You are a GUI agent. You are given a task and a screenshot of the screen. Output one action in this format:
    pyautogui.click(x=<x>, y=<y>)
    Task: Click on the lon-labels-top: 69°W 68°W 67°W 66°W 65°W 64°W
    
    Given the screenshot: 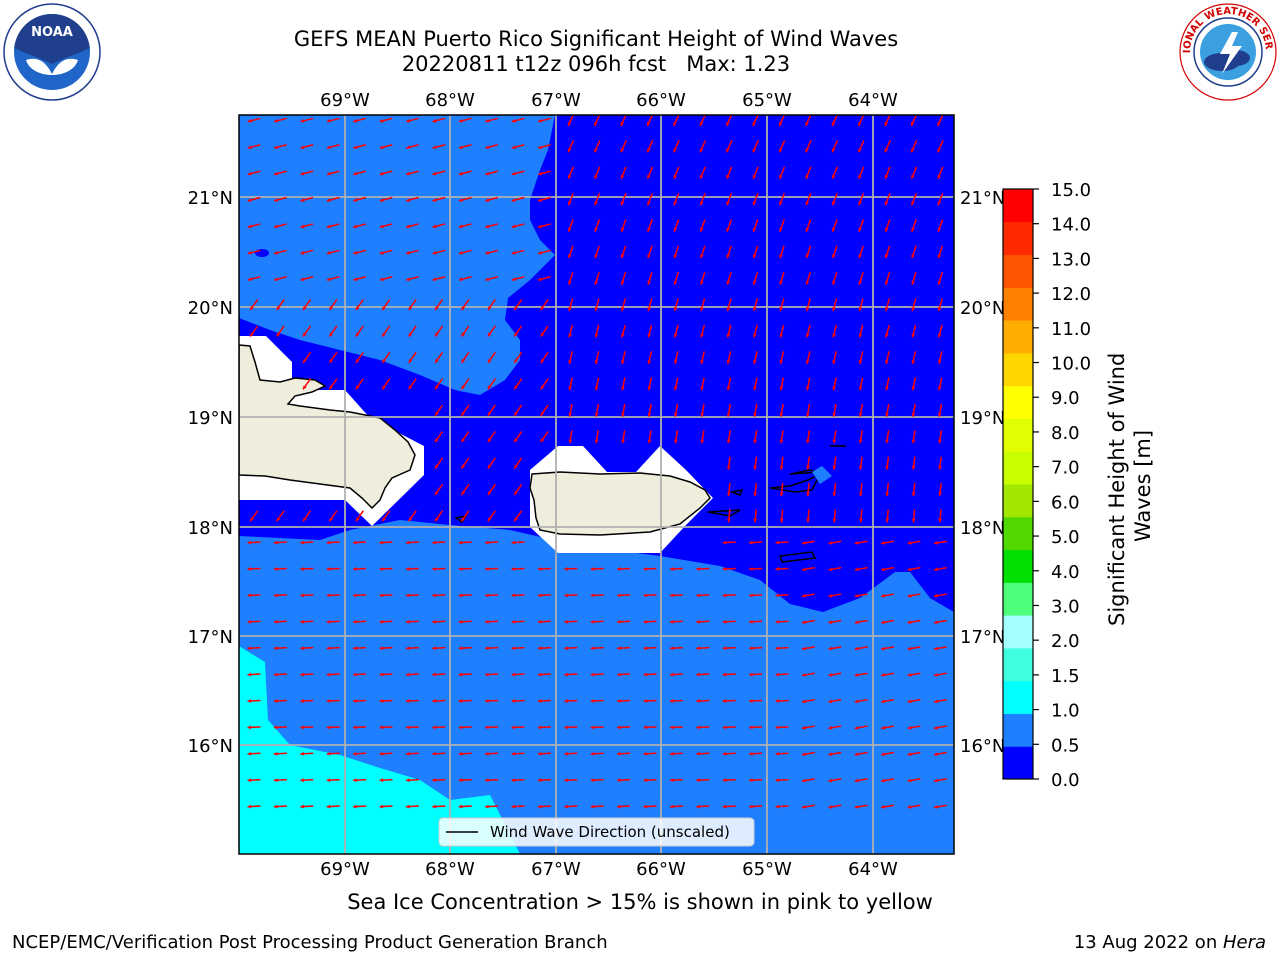 What is the action you would take?
    pyautogui.click(x=609, y=100)
    